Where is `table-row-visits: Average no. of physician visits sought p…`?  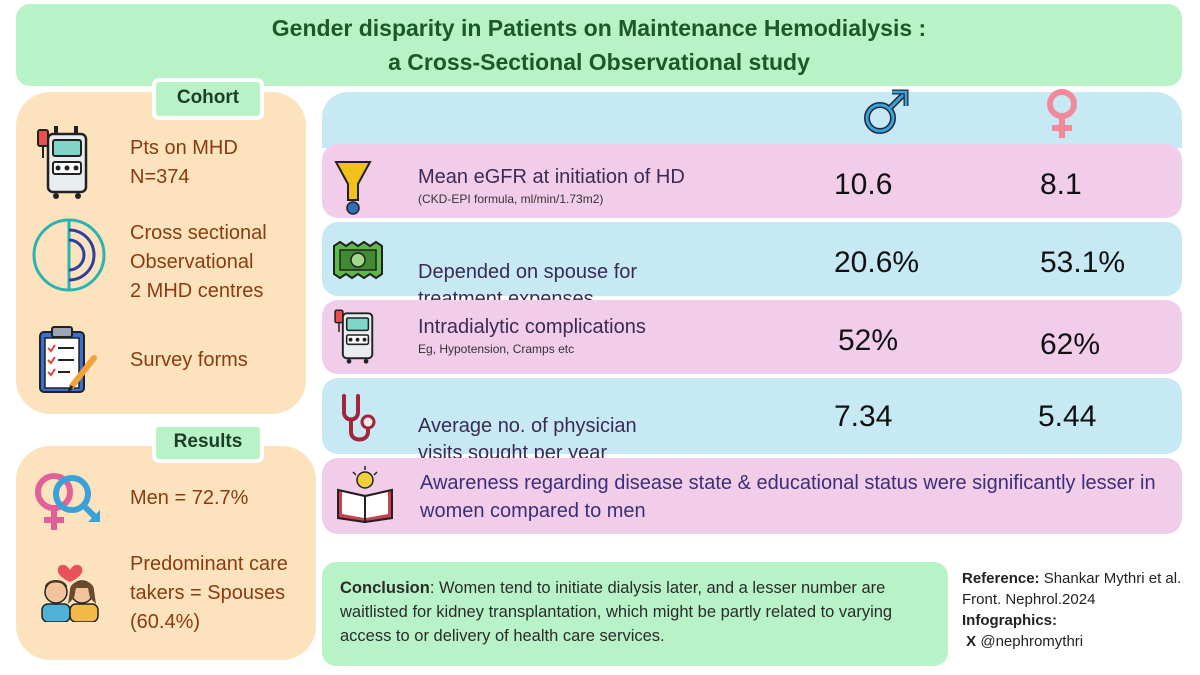
table-row-visits: Average no. of physician visits sought p… is located at coordinates (752, 421).